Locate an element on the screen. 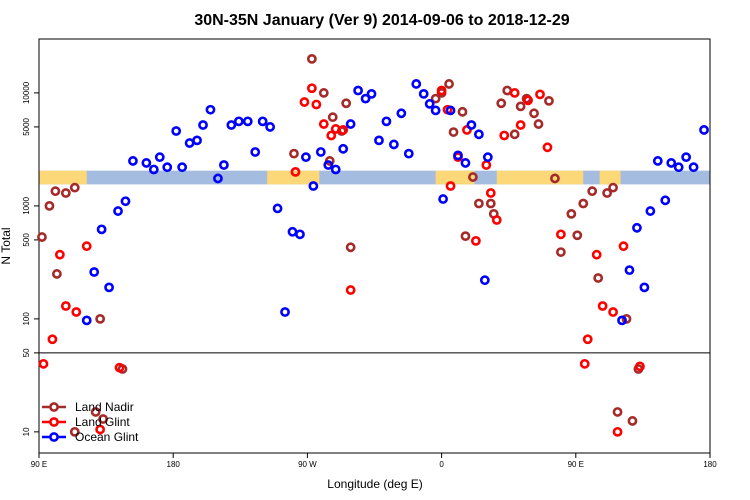 The width and height of the screenshot is (750, 500). legend-label: Land Glint is located at coordinates (102, 422).